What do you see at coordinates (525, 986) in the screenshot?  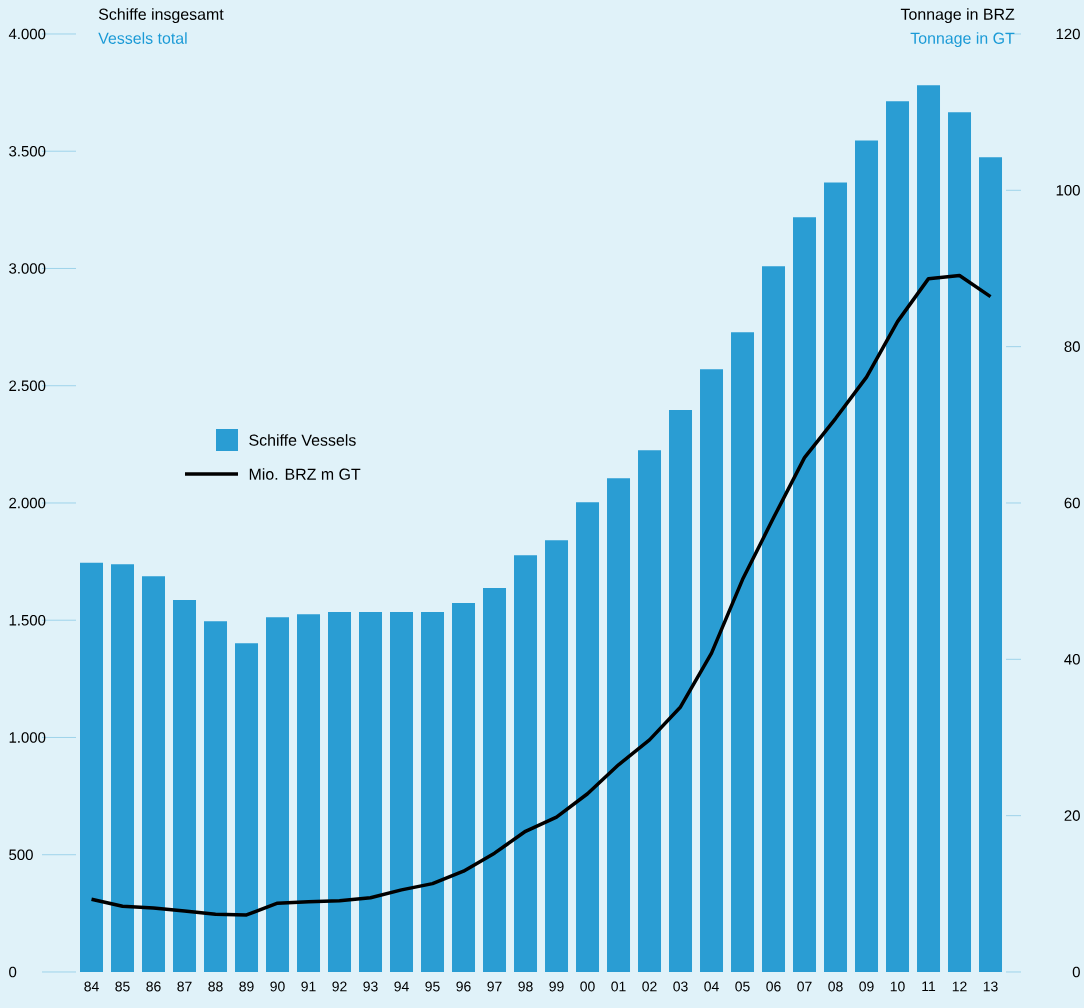 I see `x-tick-label: 98` at bounding box center [525, 986].